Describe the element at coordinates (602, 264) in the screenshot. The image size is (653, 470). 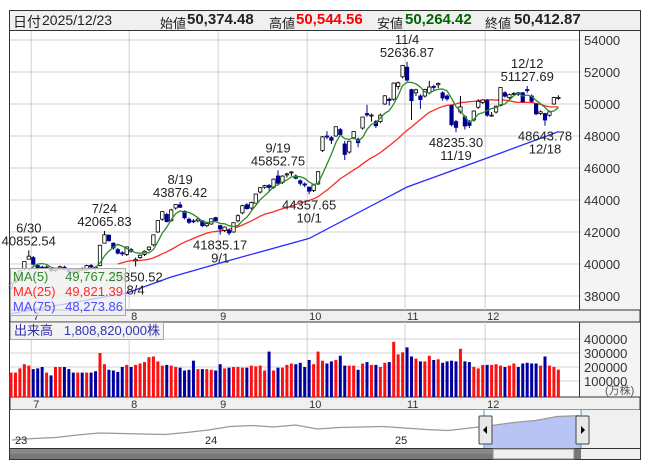
I see `price-tick-label: 40000` at that location.